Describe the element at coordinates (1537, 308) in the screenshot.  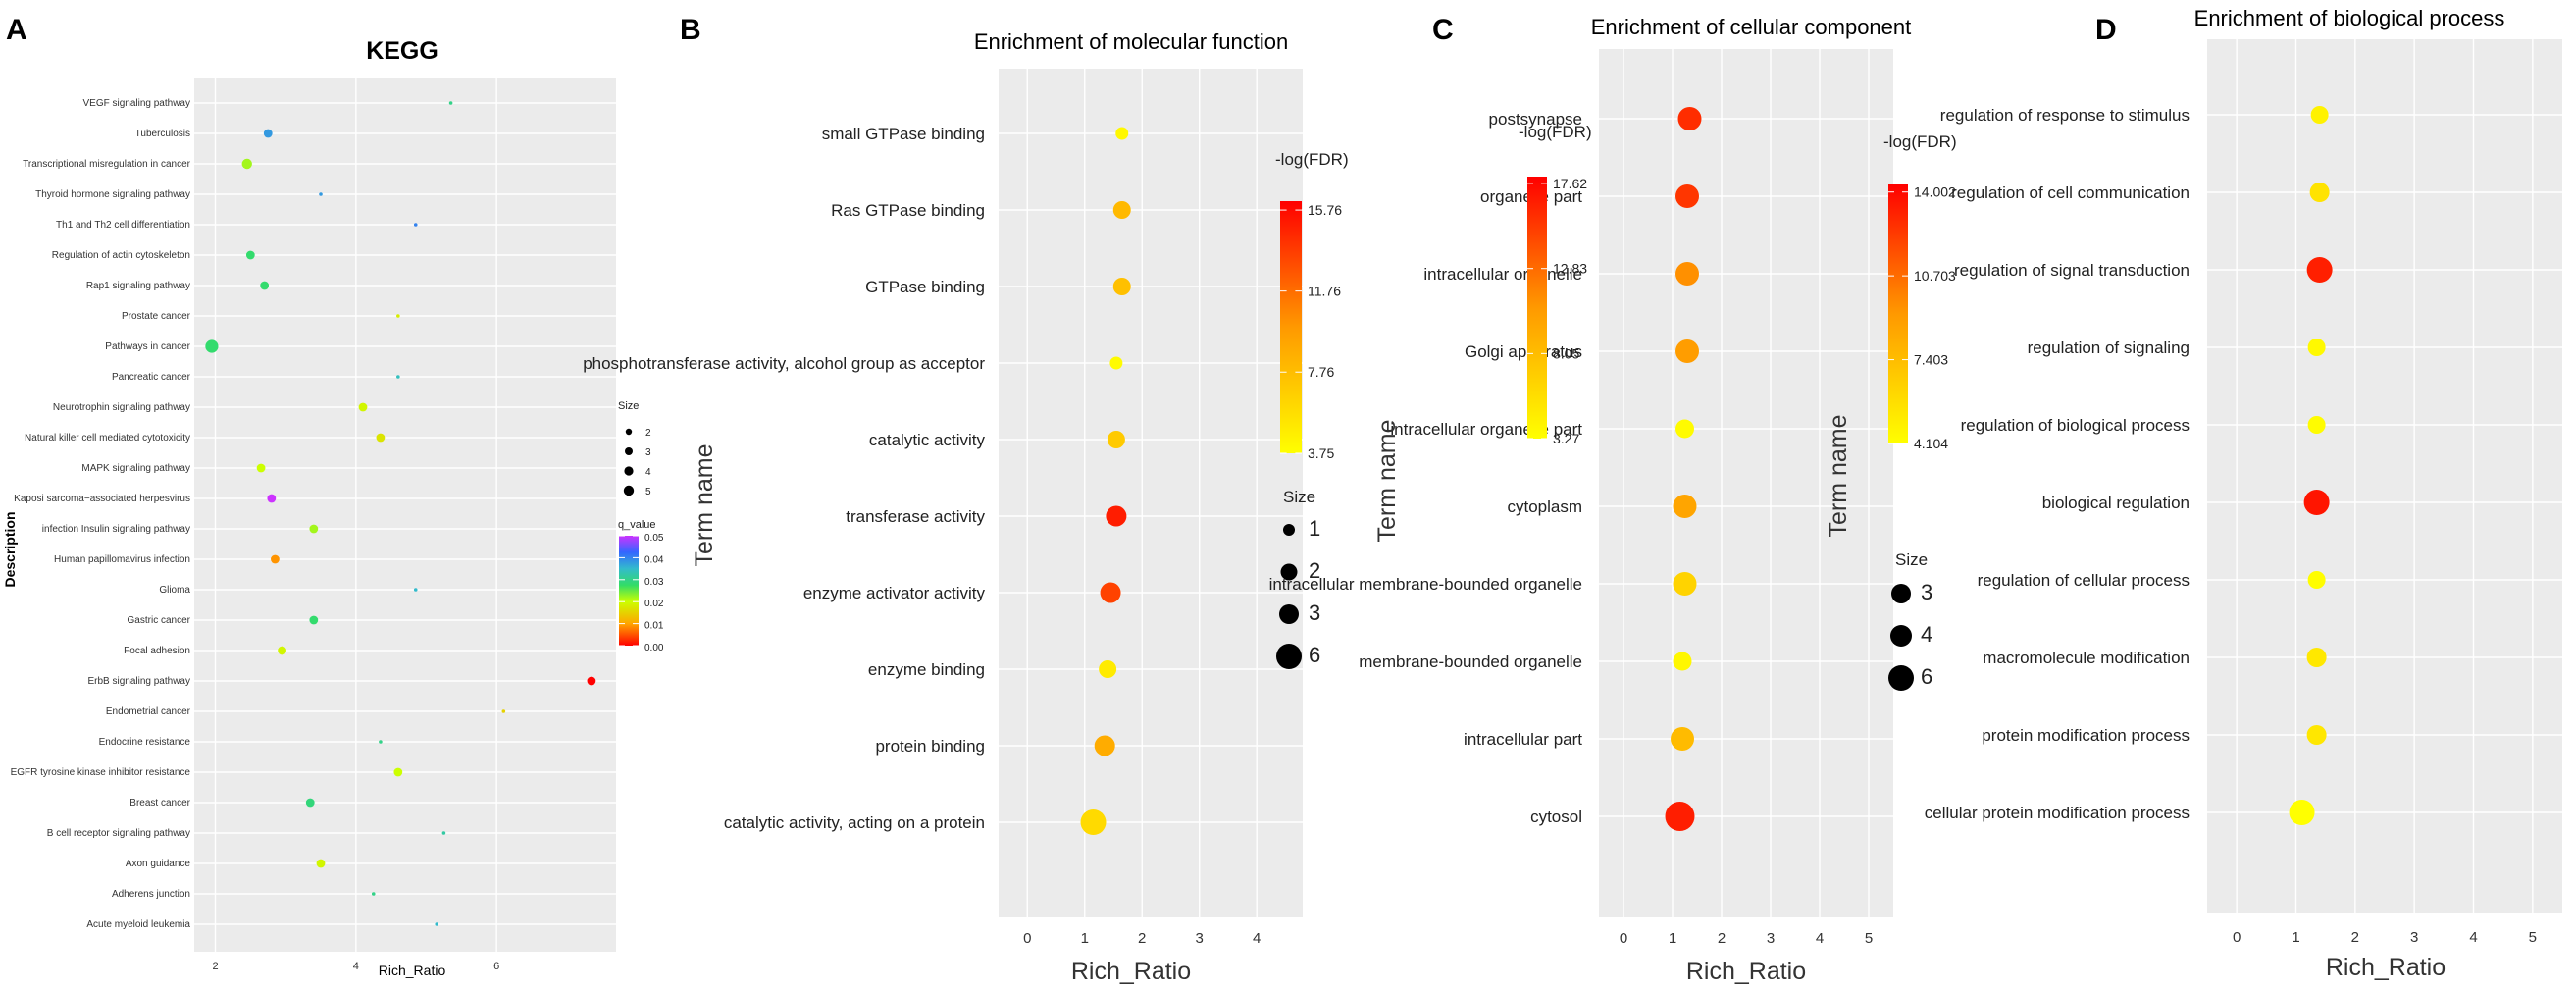
I see `colorbar-gradient` at that location.